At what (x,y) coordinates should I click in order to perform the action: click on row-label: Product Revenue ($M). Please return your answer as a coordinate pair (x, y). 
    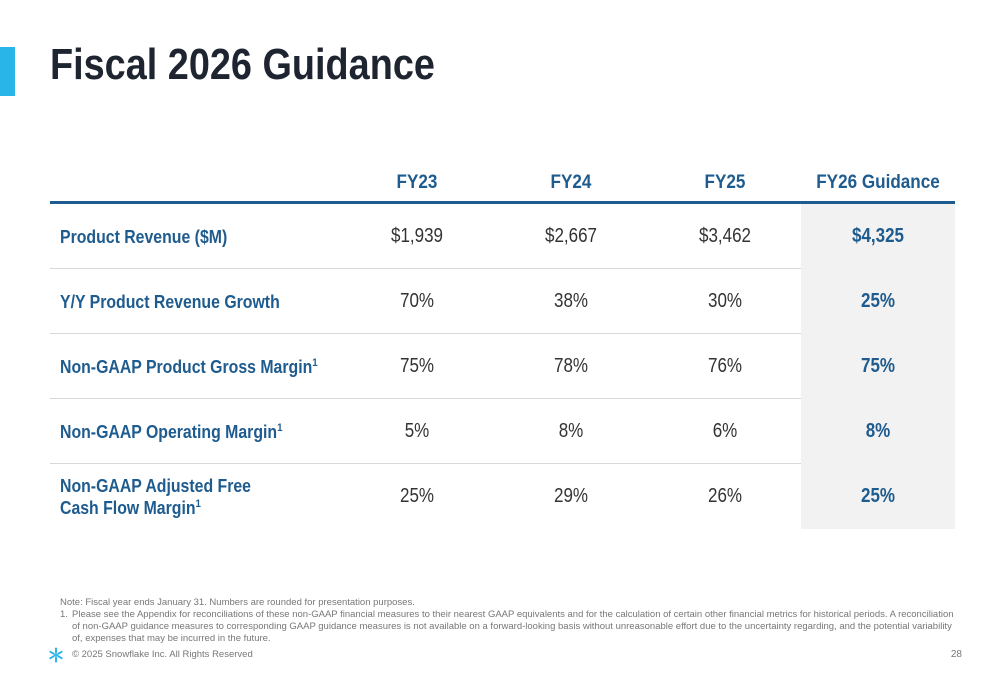
    Looking at the image, I should click on (144, 236).